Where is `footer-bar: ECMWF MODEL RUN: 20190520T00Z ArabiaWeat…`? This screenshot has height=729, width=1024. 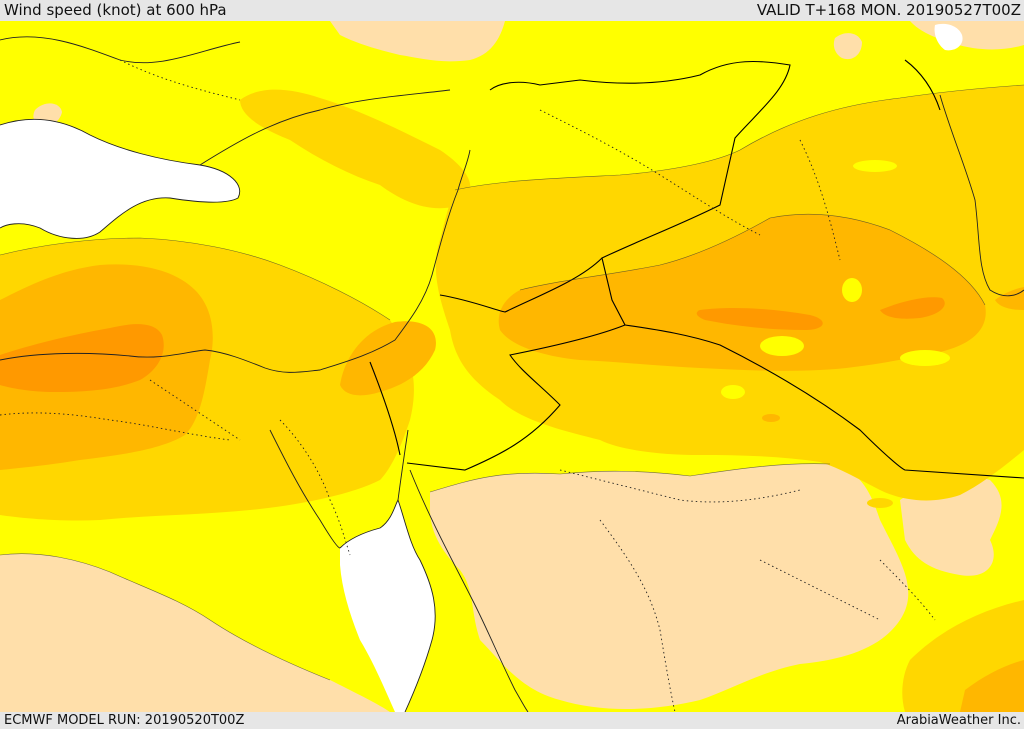
footer-bar: ECMWF MODEL RUN: 20190520T00Z ArabiaWeat… is located at coordinates (512, 720).